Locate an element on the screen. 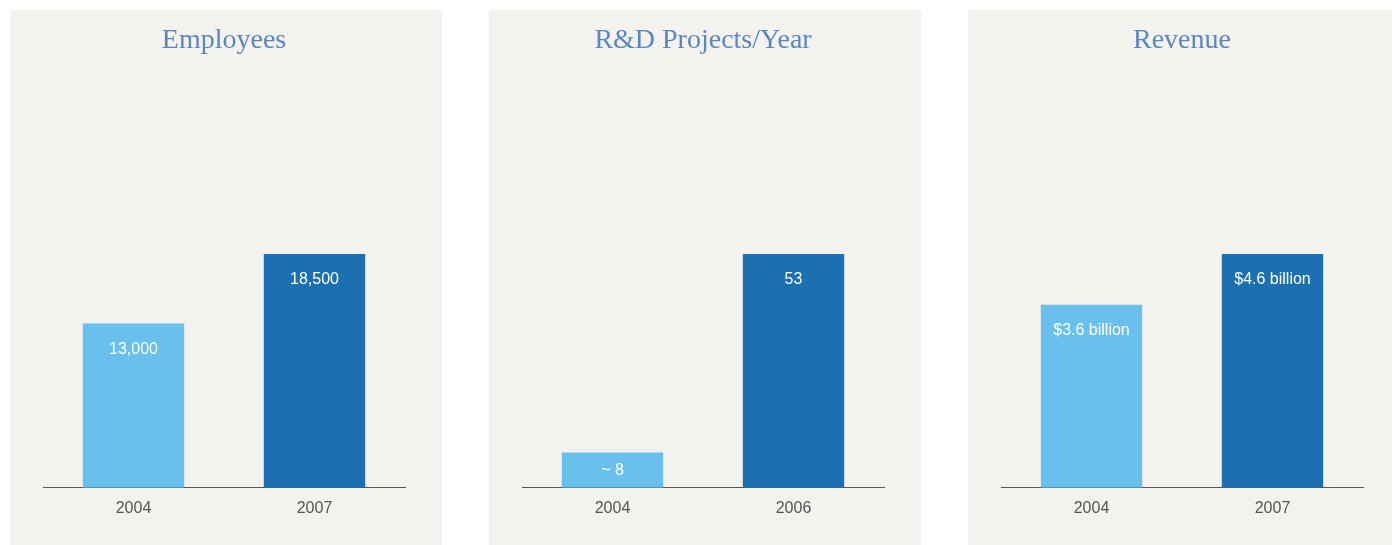 Image resolution: width=1392 pixels, height=545 pixels. data-label: ~ 8 is located at coordinates (612, 469).